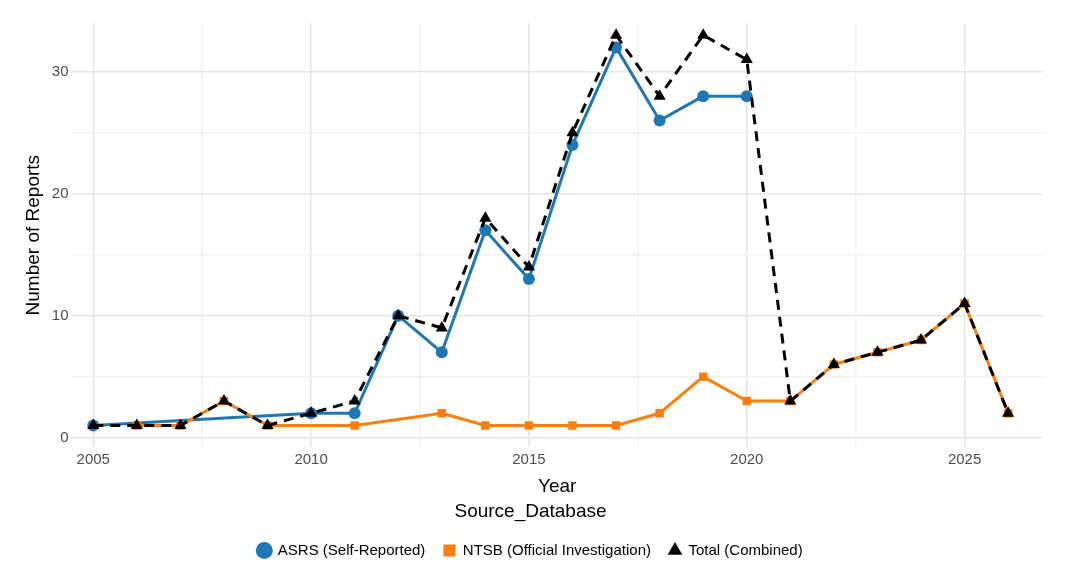 This screenshot has height=581, width=1065. Describe the element at coordinates (351, 549) in the screenshot. I see `legend-label: ASRS (Self-Reported)` at that location.